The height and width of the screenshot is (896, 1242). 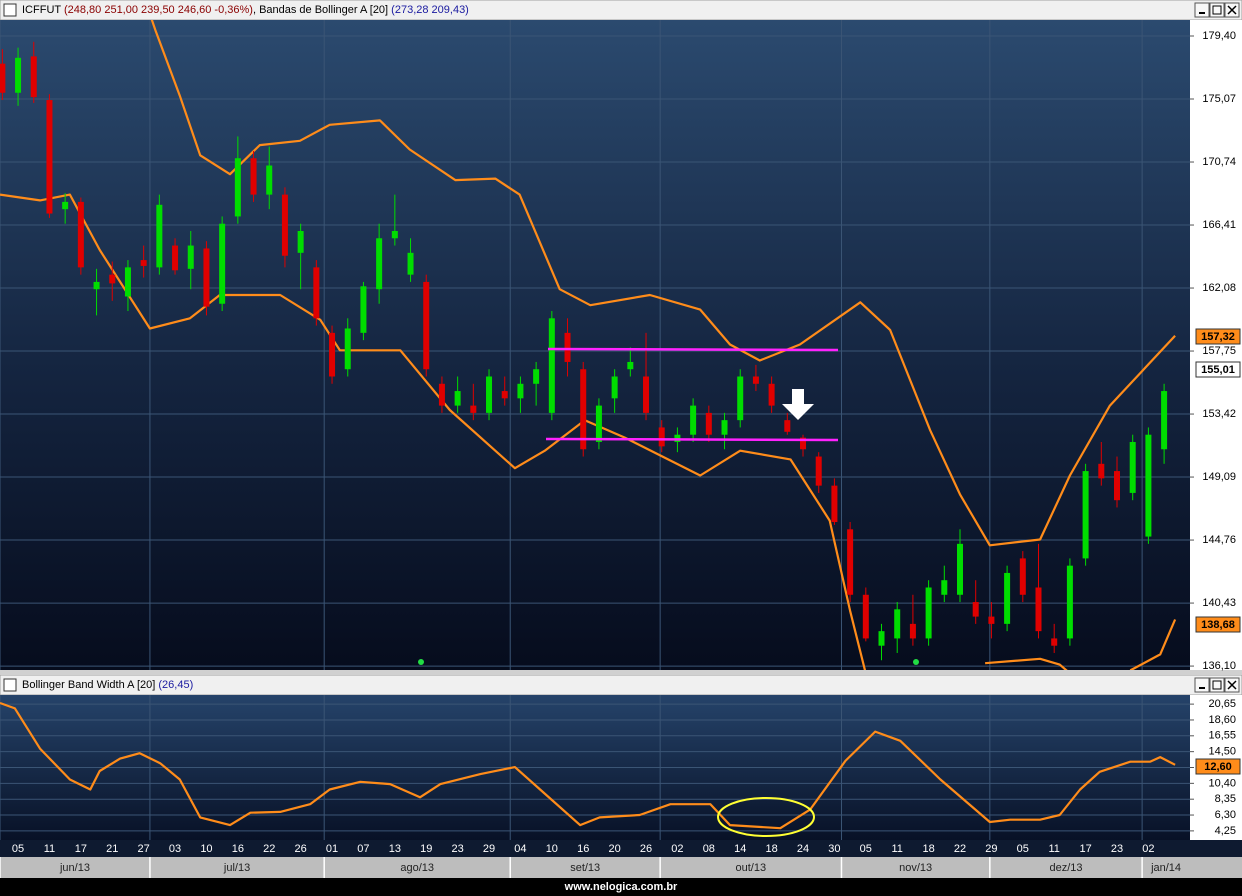 I want to click on day-label: 26, so click(x=301, y=849).